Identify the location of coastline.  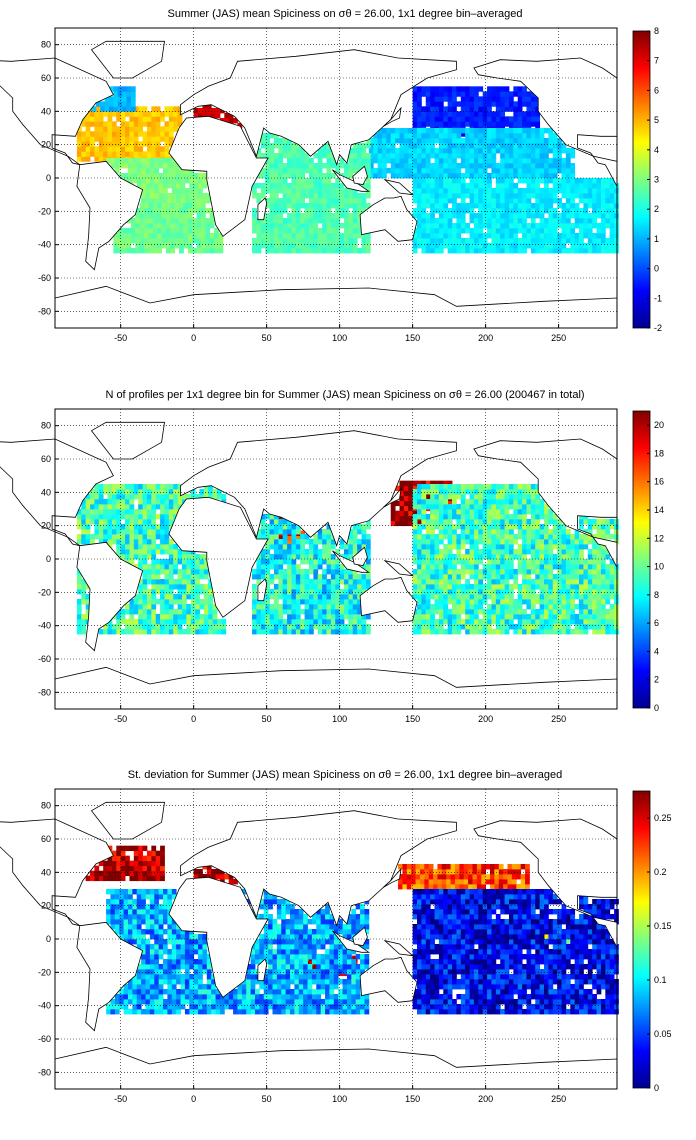
(360, 175).